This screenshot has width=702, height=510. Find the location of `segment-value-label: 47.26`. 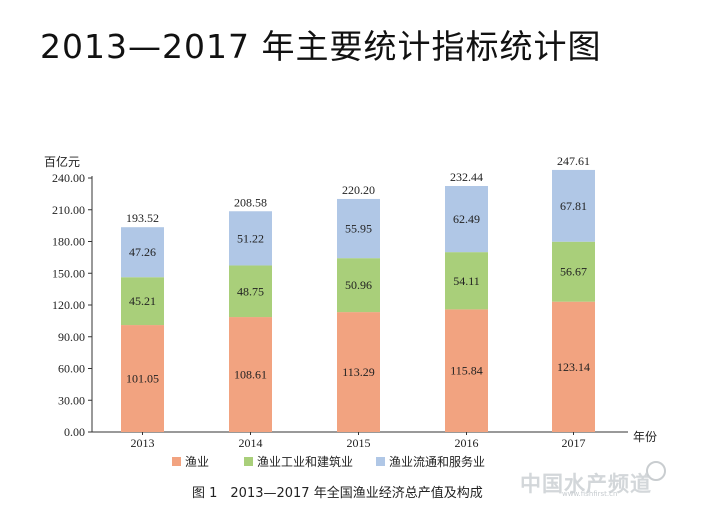

segment-value-label: 47.26 is located at coordinates (142, 252).